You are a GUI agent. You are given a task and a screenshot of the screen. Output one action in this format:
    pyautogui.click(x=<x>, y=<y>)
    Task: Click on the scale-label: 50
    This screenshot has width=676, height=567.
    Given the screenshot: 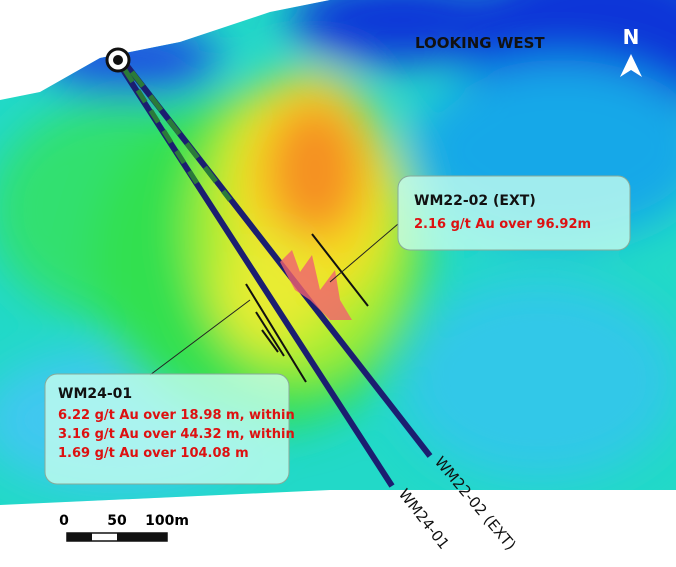 What is the action you would take?
    pyautogui.click(x=117, y=521)
    